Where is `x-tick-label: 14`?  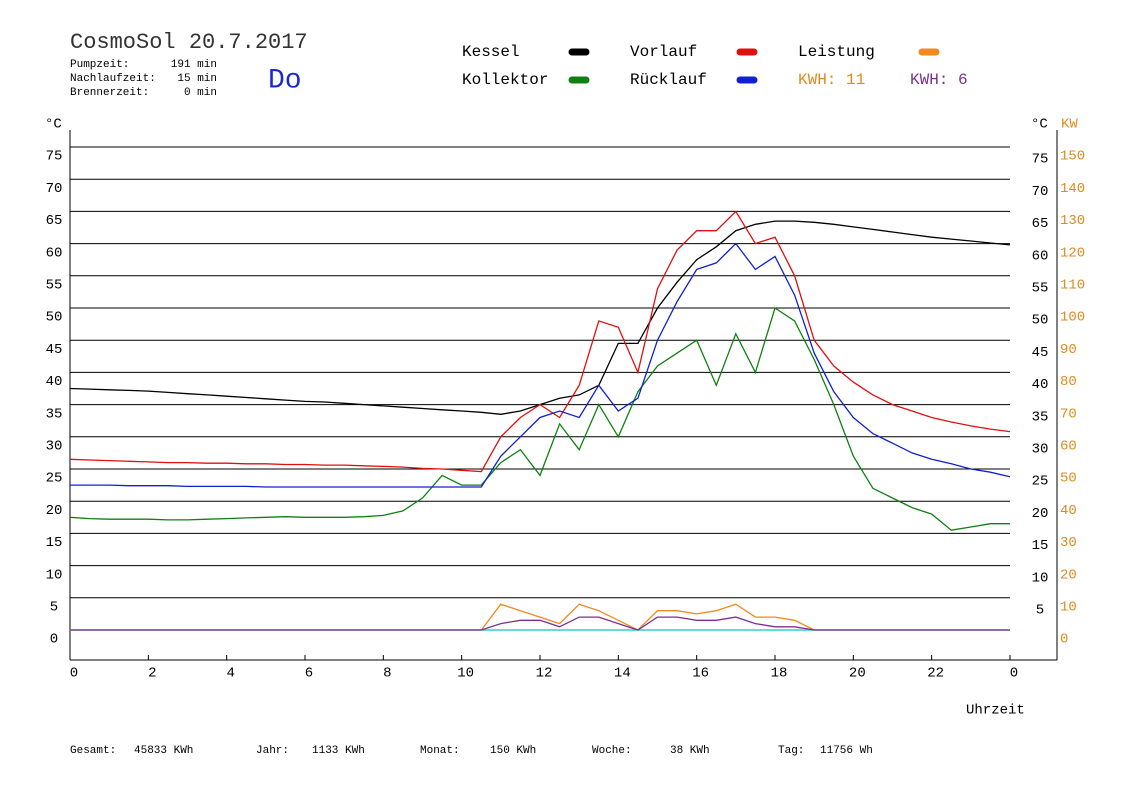
x-tick-label: 14 is located at coordinates (622, 674).